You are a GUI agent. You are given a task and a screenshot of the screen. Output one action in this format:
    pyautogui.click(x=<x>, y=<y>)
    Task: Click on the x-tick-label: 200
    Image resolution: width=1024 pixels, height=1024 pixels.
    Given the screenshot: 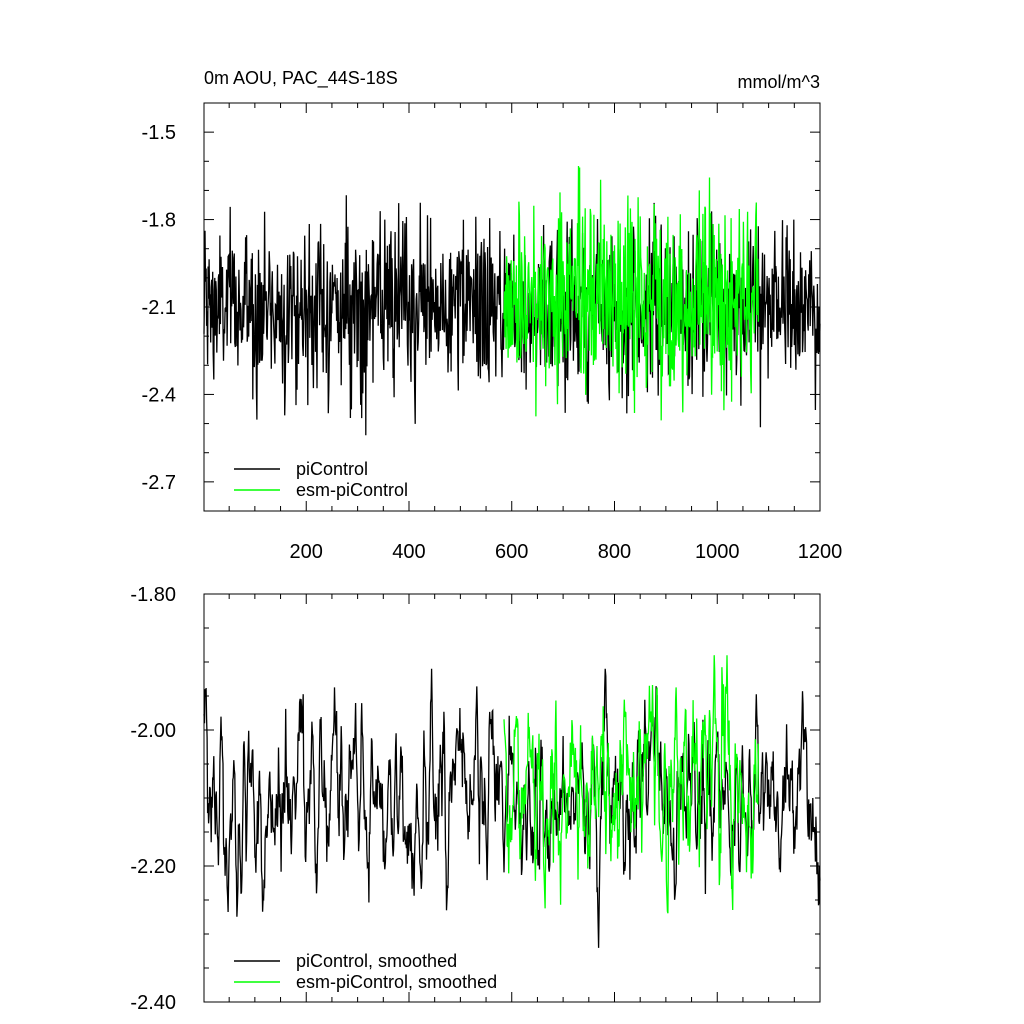 What is the action you would take?
    pyautogui.click(x=306, y=552)
    